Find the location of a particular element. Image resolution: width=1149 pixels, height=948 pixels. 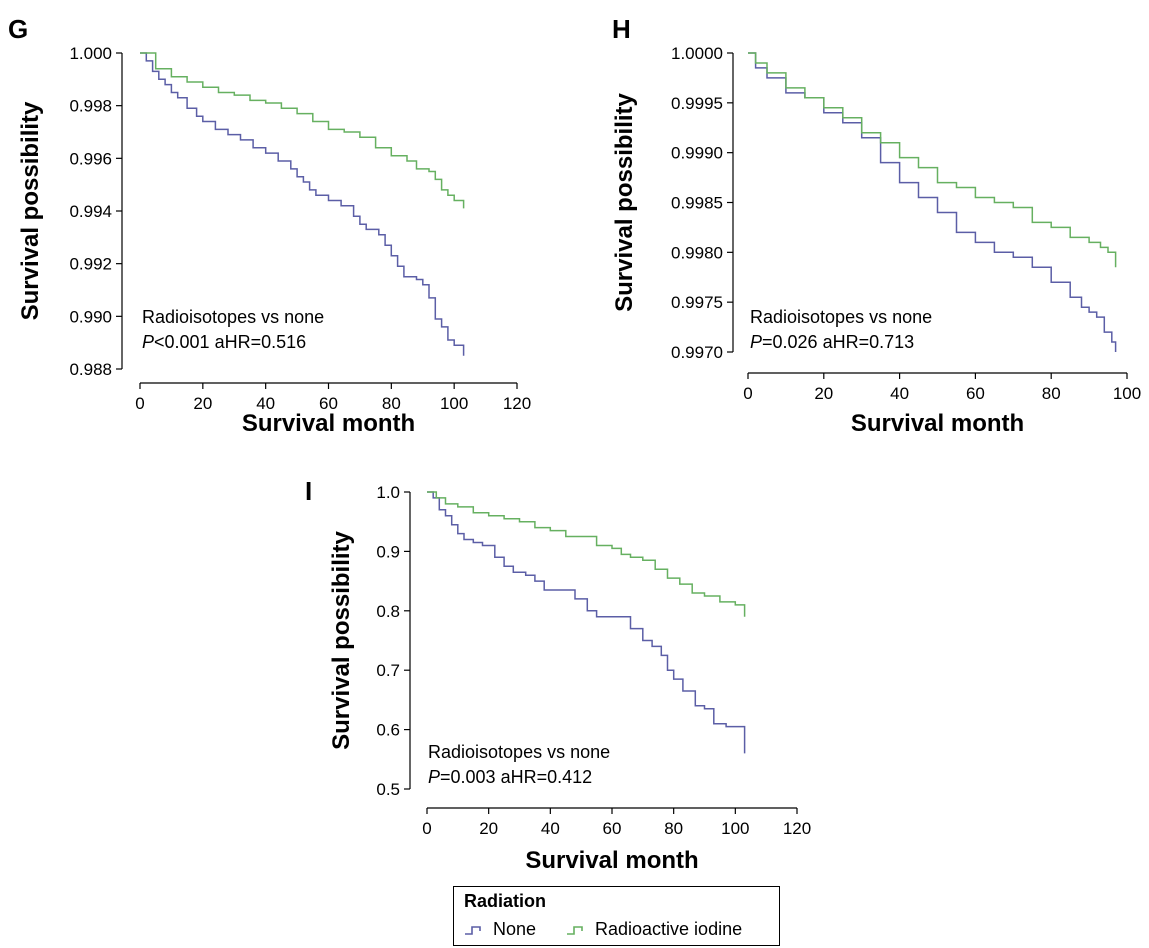

legend-label-radioactive-iodine: Radioactive iodine is located at coordinates (669, 928).